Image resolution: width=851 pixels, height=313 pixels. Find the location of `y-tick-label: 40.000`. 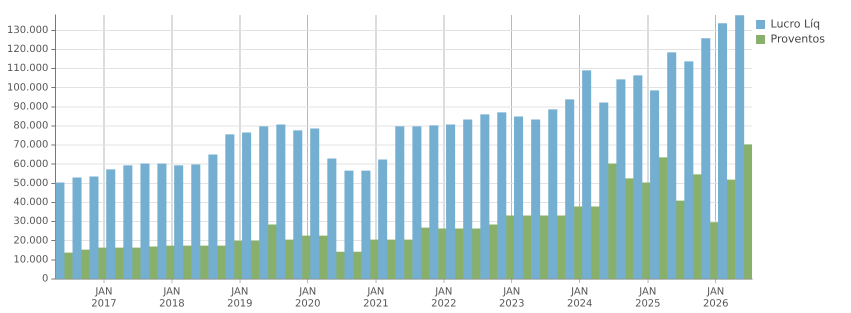

y-tick-label: 40.000 is located at coordinates (30, 202).